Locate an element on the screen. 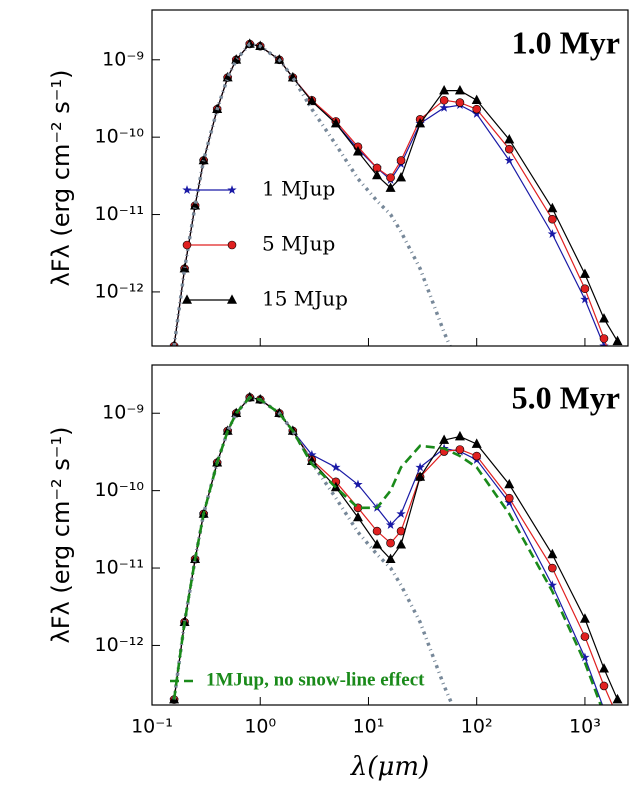 The image size is (632, 791). x-tick-label: 10² is located at coordinates (477, 727).